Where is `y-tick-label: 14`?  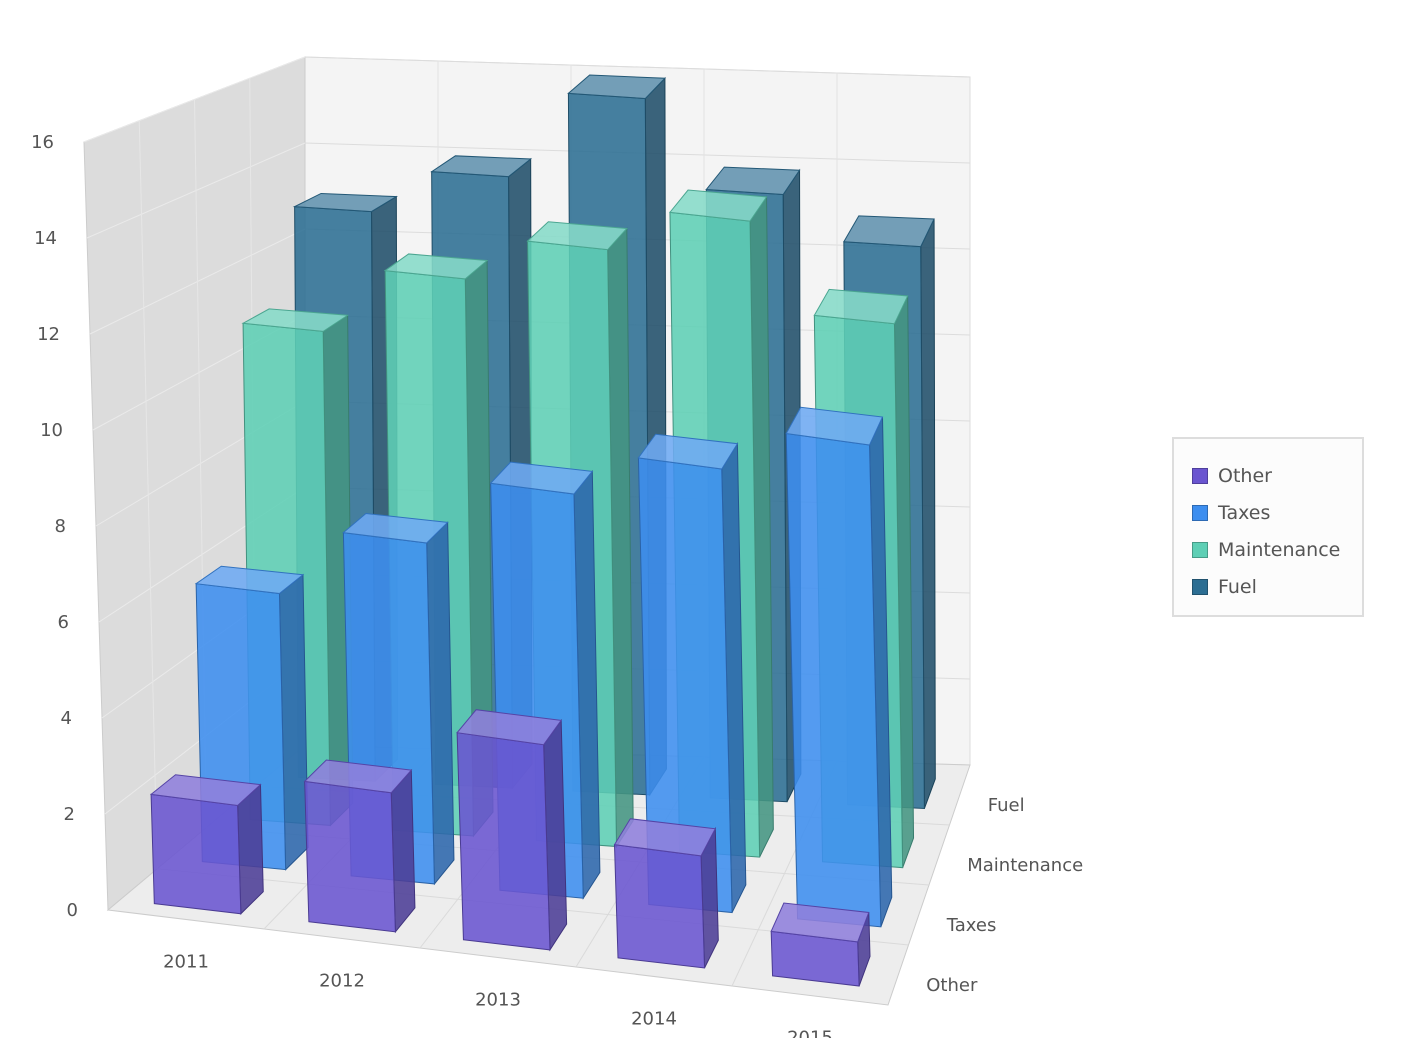 y-tick-label: 14 is located at coordinates (45, 238).